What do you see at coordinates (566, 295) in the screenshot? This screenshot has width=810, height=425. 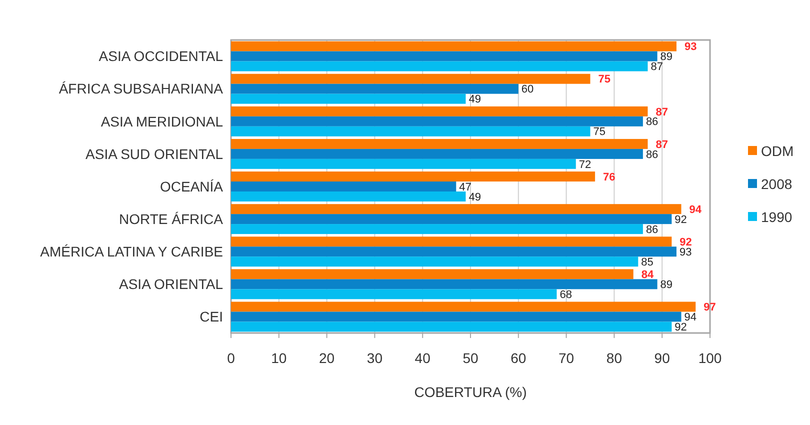 I see `data-label: 68` at bounding box center [566, 295].